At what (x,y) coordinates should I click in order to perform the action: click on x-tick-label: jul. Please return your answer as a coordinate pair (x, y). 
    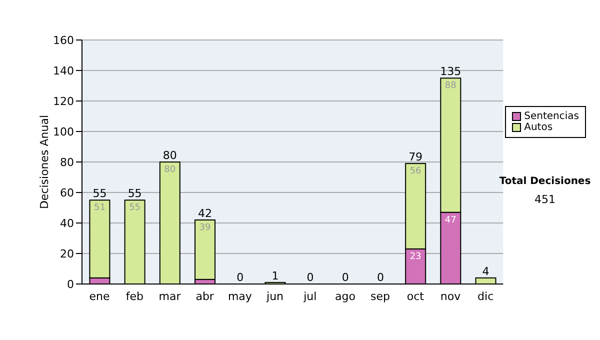
    Looking at the image, I should click on (309, 296).